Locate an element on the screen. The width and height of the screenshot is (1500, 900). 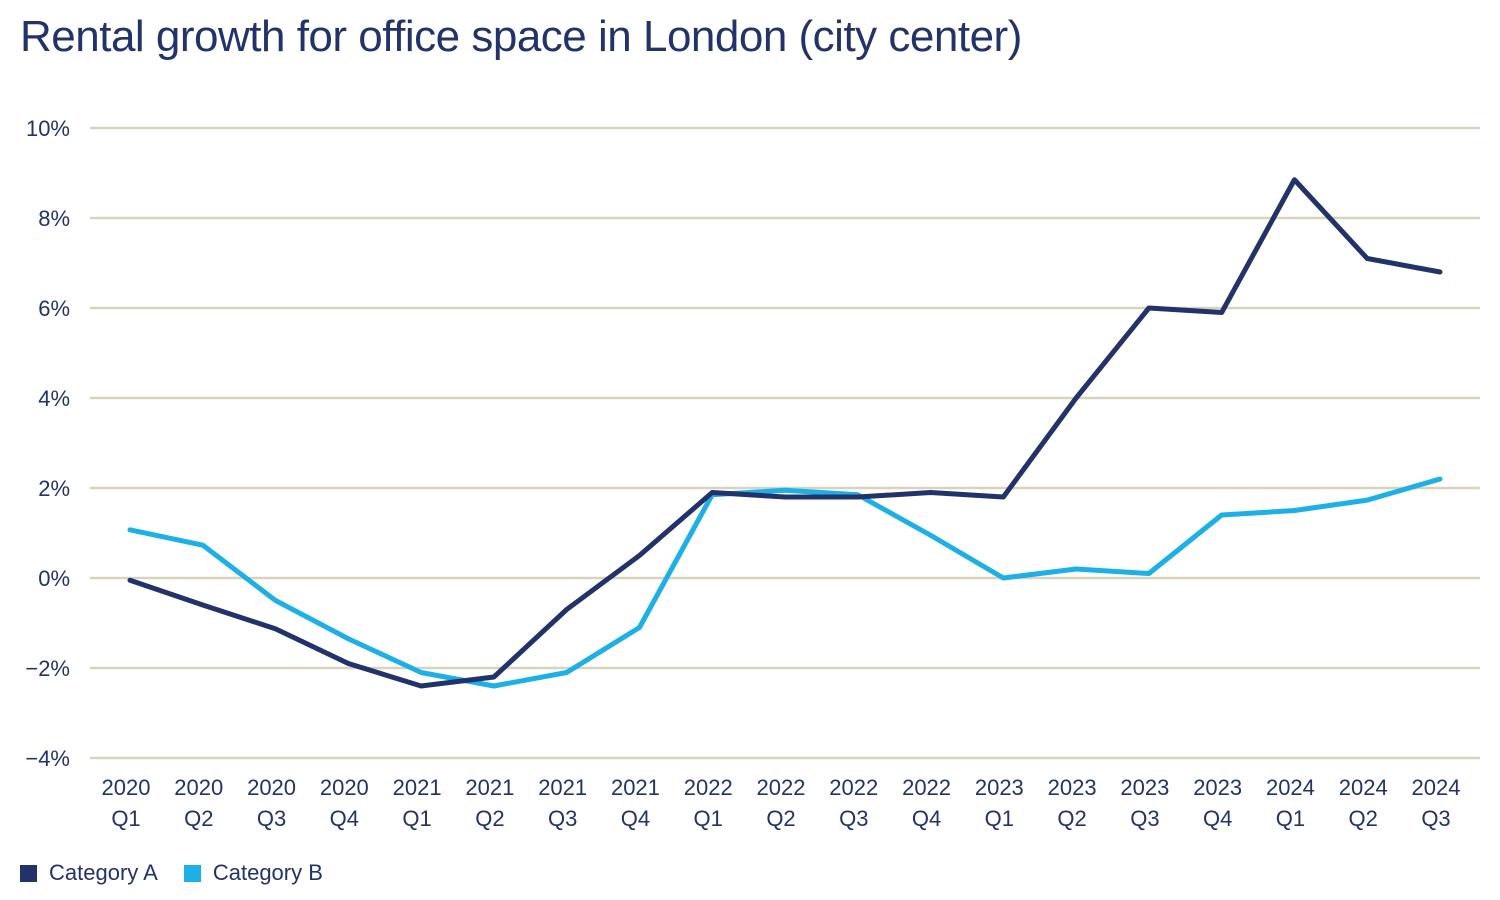
legend-label: Category A is located at coordinates (103, 872).